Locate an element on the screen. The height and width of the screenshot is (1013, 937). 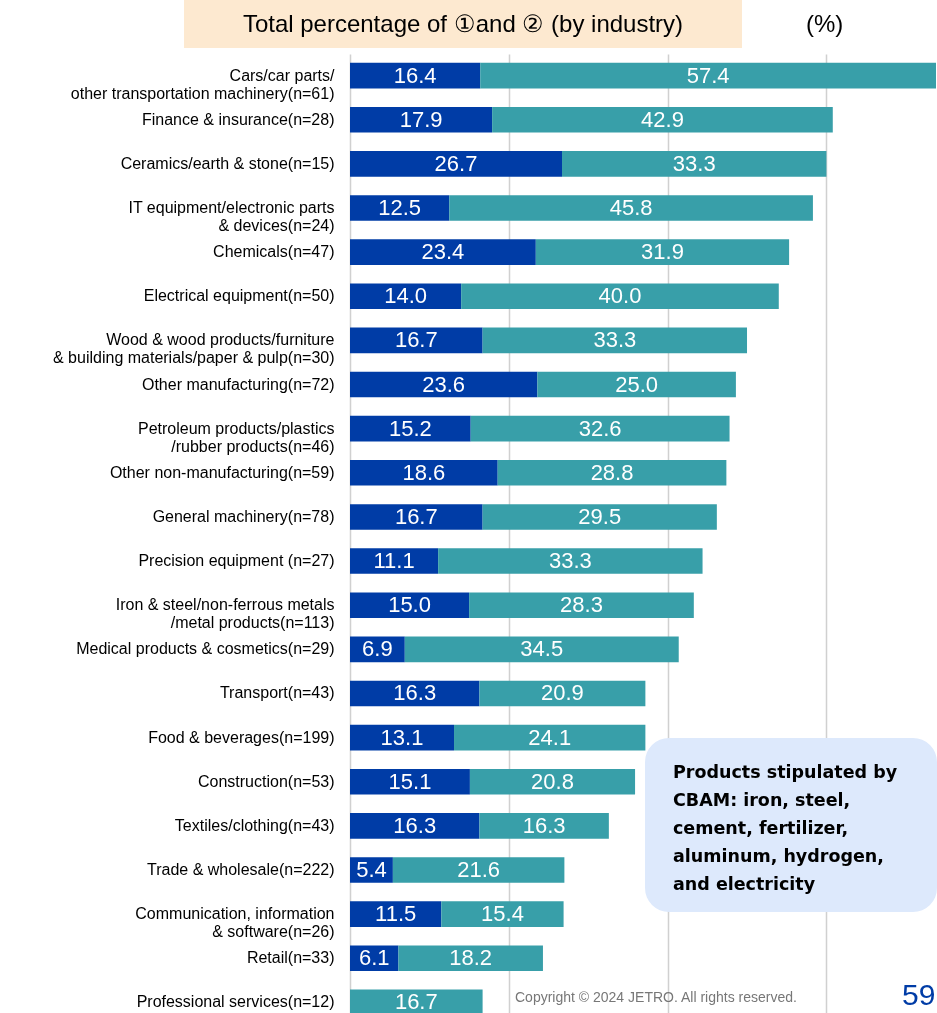
data-label: 18.2 is located at coordinates (471, 958).